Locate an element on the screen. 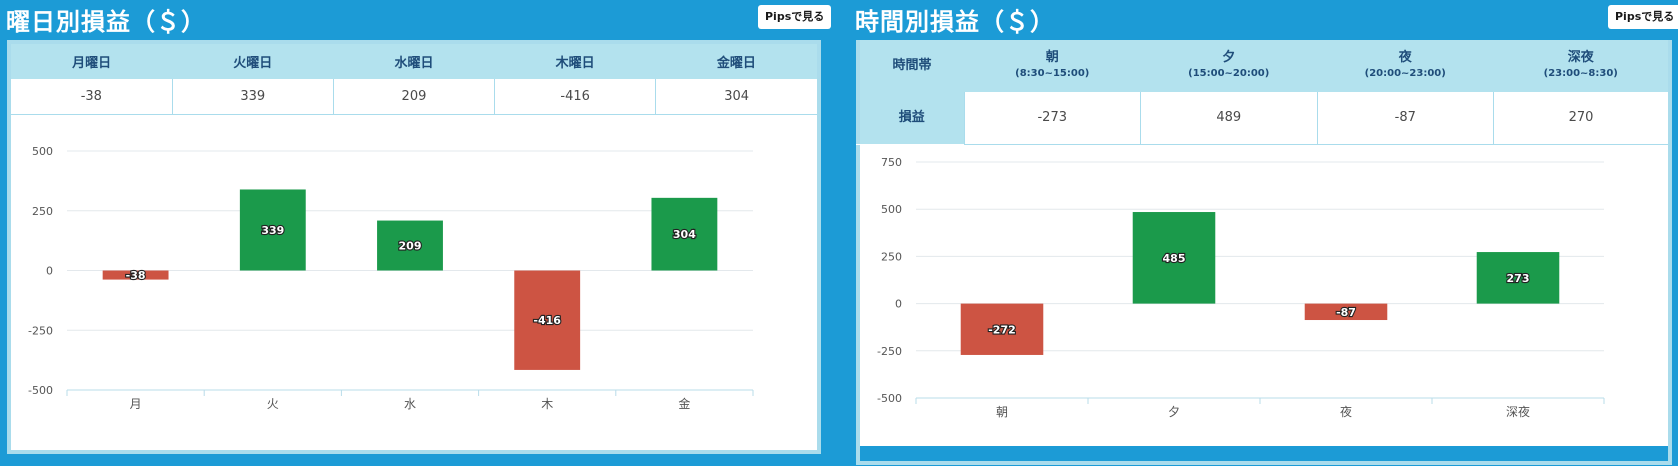 The image size is (1678, 466). x-tick-label: 木 is located at coordinates (547, 404).